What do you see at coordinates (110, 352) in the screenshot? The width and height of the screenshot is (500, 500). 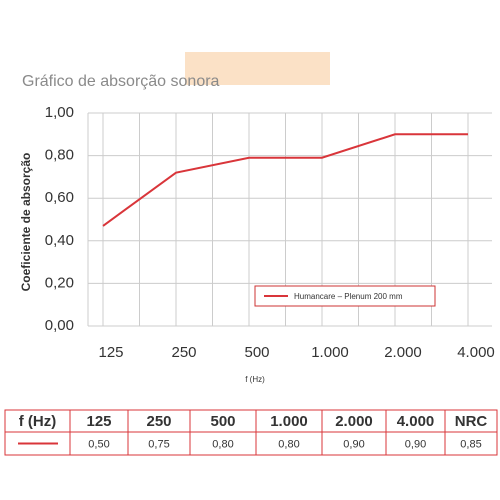 I see `x-tick-label: 125` at bounding box center [110, 352].